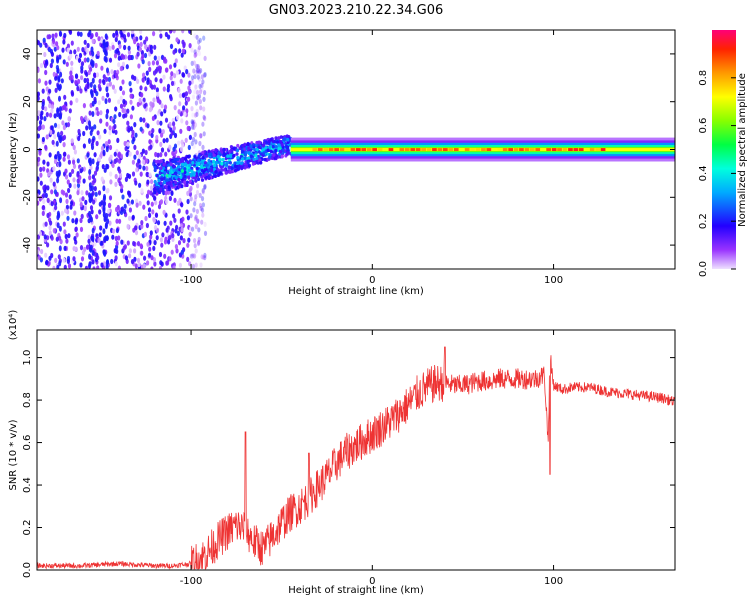 The height and width of the screenshot is (604, 750). Describe the element at coordinates (356, 291) in the screenshot. I see `spectrogram-x-label: Height of straight line (km)` at that location.